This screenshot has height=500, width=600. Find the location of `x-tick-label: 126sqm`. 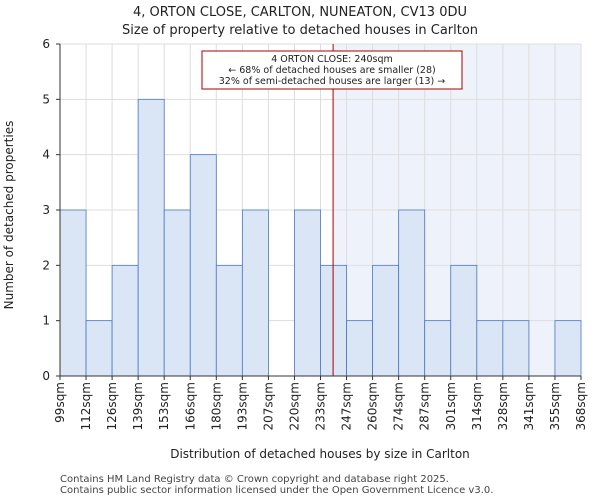

x-tick-label: 126sqm is located at coordinates (112, 406).